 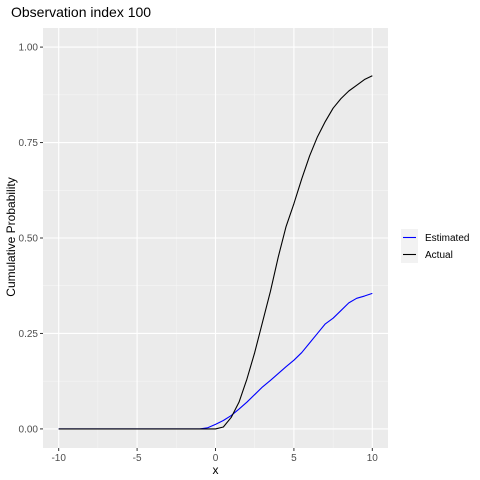 I want to click on y-axis: 0.00 0.25 0.50 0.75 1.00, so click(x=31, y=239).